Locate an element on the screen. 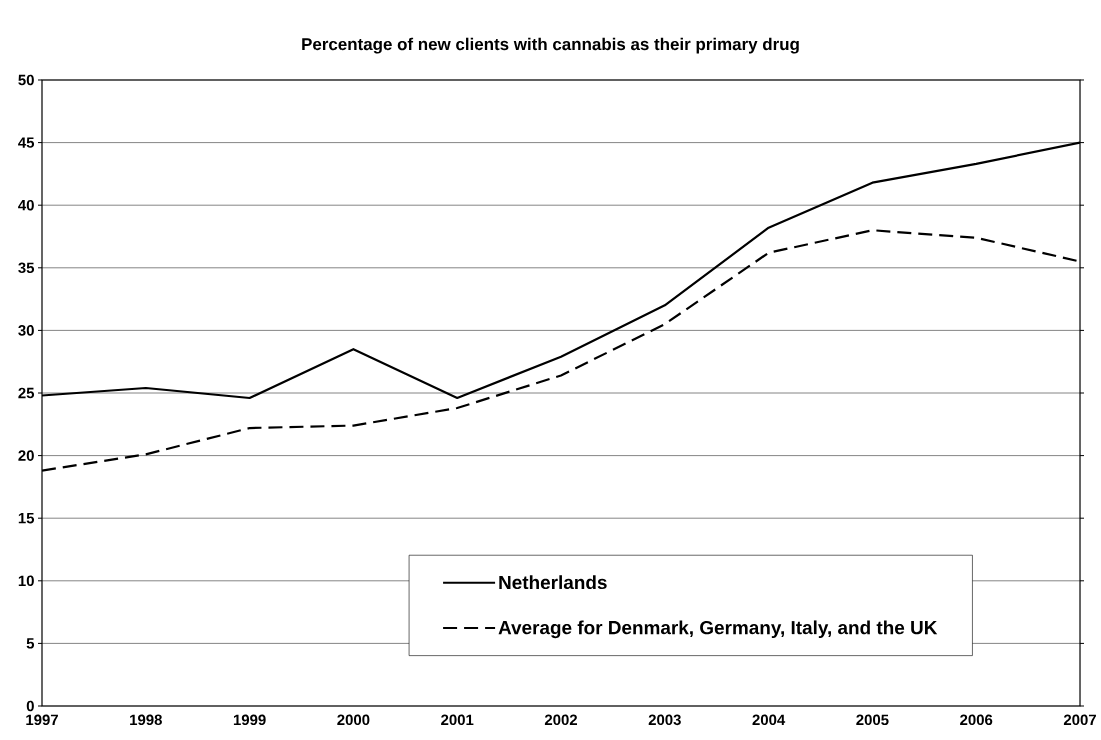  legend-label: Netherlands is located at coordinates (553, 582).